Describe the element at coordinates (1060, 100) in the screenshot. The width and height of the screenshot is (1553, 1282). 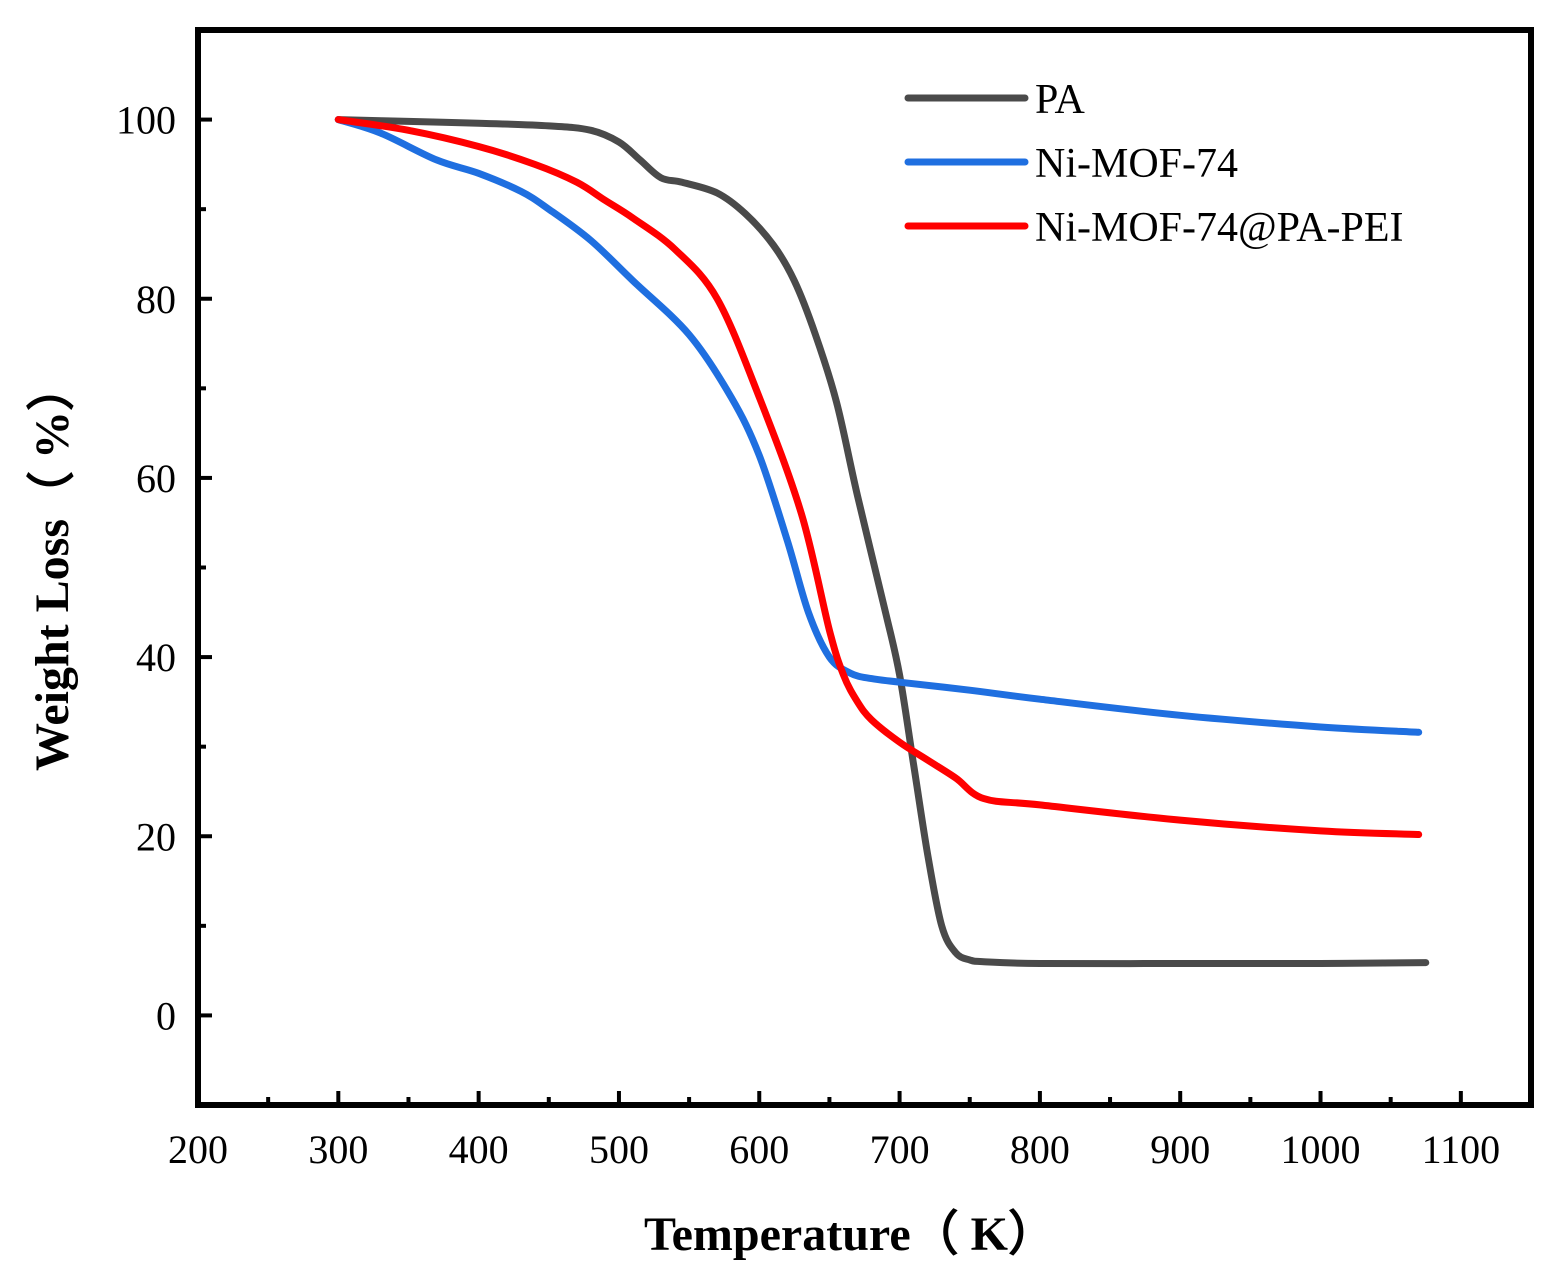
I see `legend-label-pa: PA` at that location.